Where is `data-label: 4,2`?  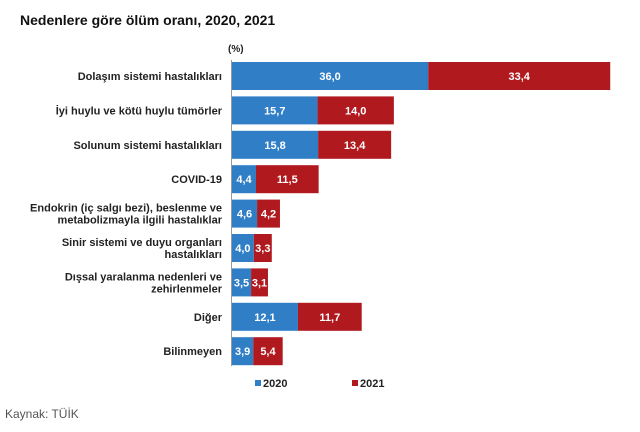 data-label: 4,2 is located at coordinates (268, 215).